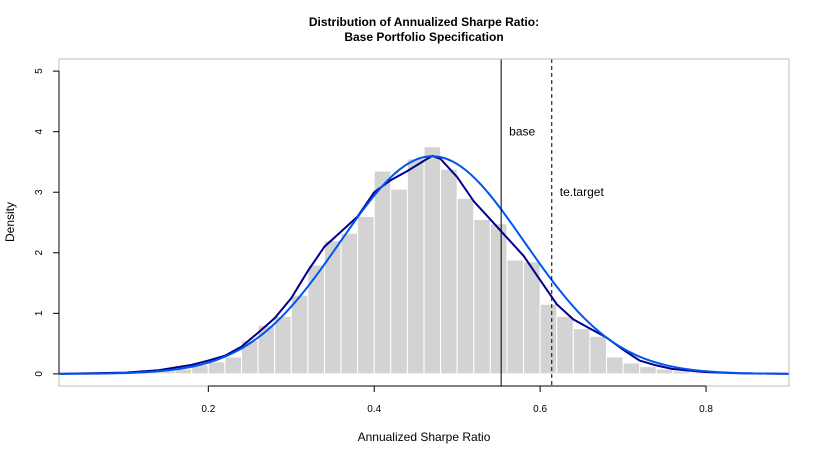 The width and height of the screenshot is (819, 465). I want to click on y-axis: 0 1 2 3 4 5, so click(47, 222).